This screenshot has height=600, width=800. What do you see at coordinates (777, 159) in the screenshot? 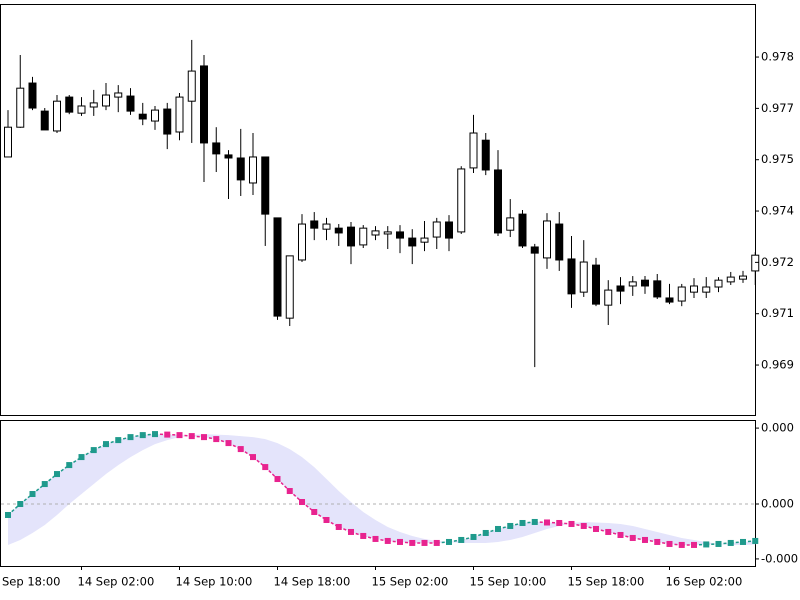
I see `y-tick-label: 0.975` at bounding box center [777, 159].